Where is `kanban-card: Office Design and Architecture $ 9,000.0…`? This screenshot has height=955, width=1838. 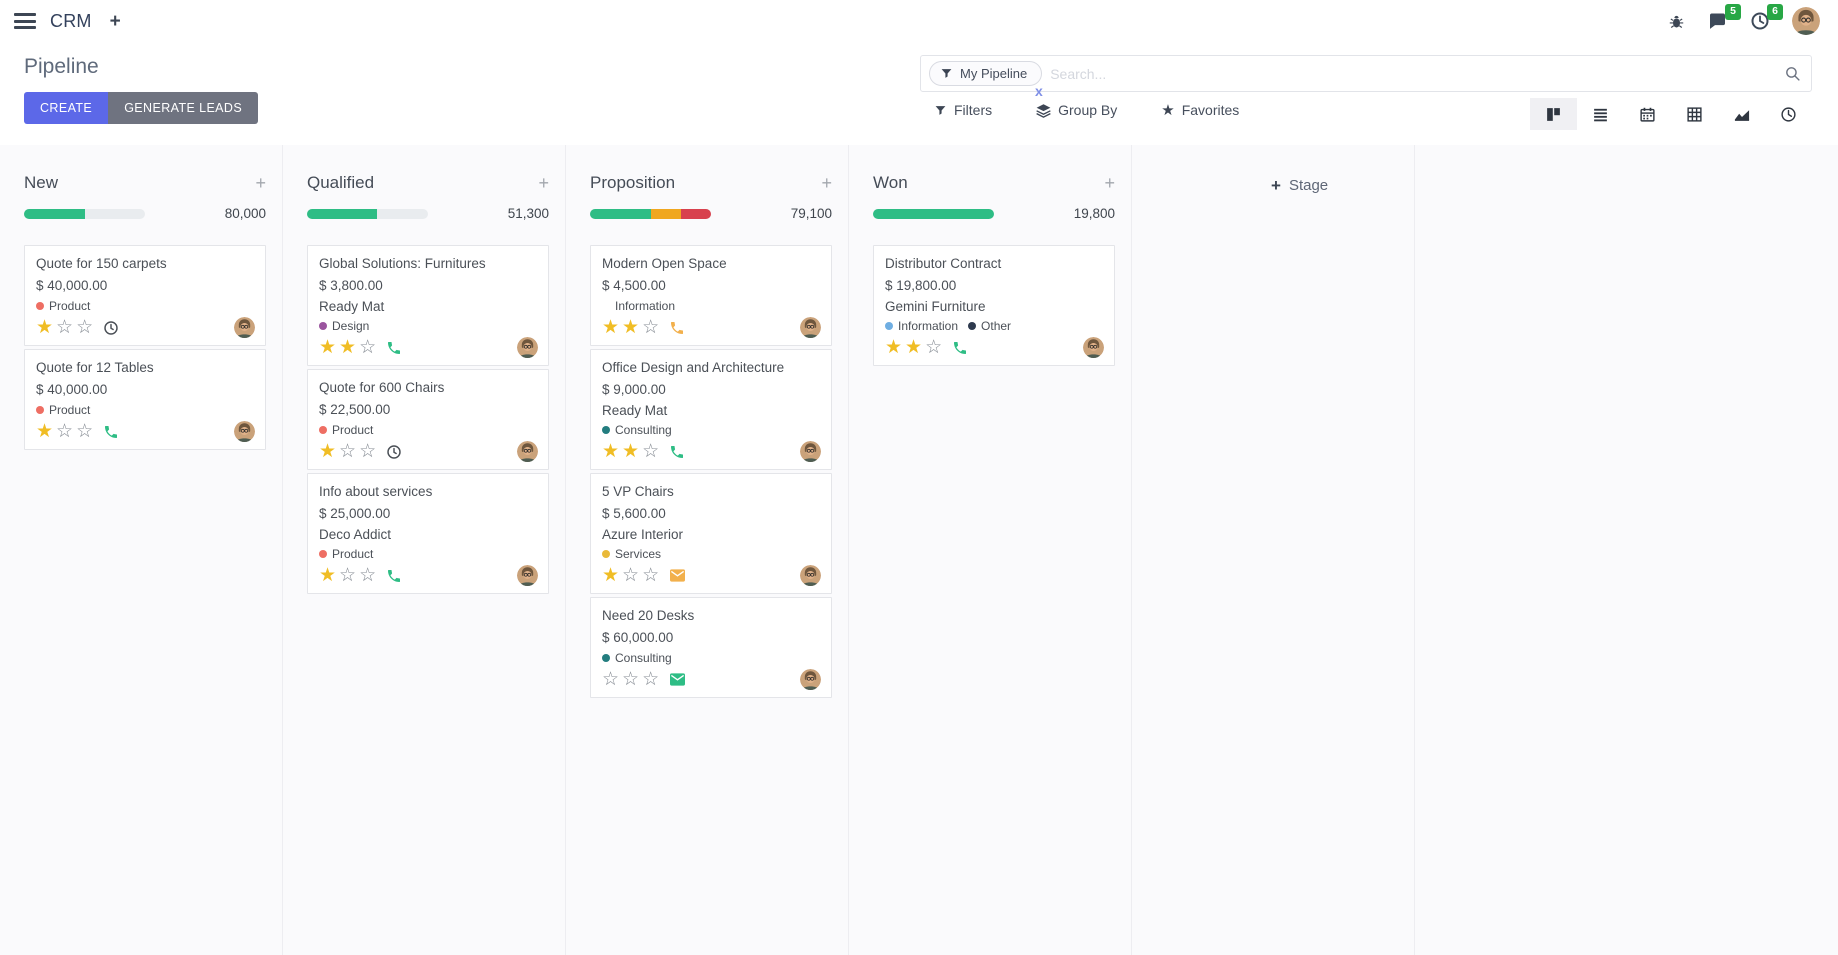
kanban-card: Office Design and Architecture $ 9,000.0… is located at coordinates (711, 409).